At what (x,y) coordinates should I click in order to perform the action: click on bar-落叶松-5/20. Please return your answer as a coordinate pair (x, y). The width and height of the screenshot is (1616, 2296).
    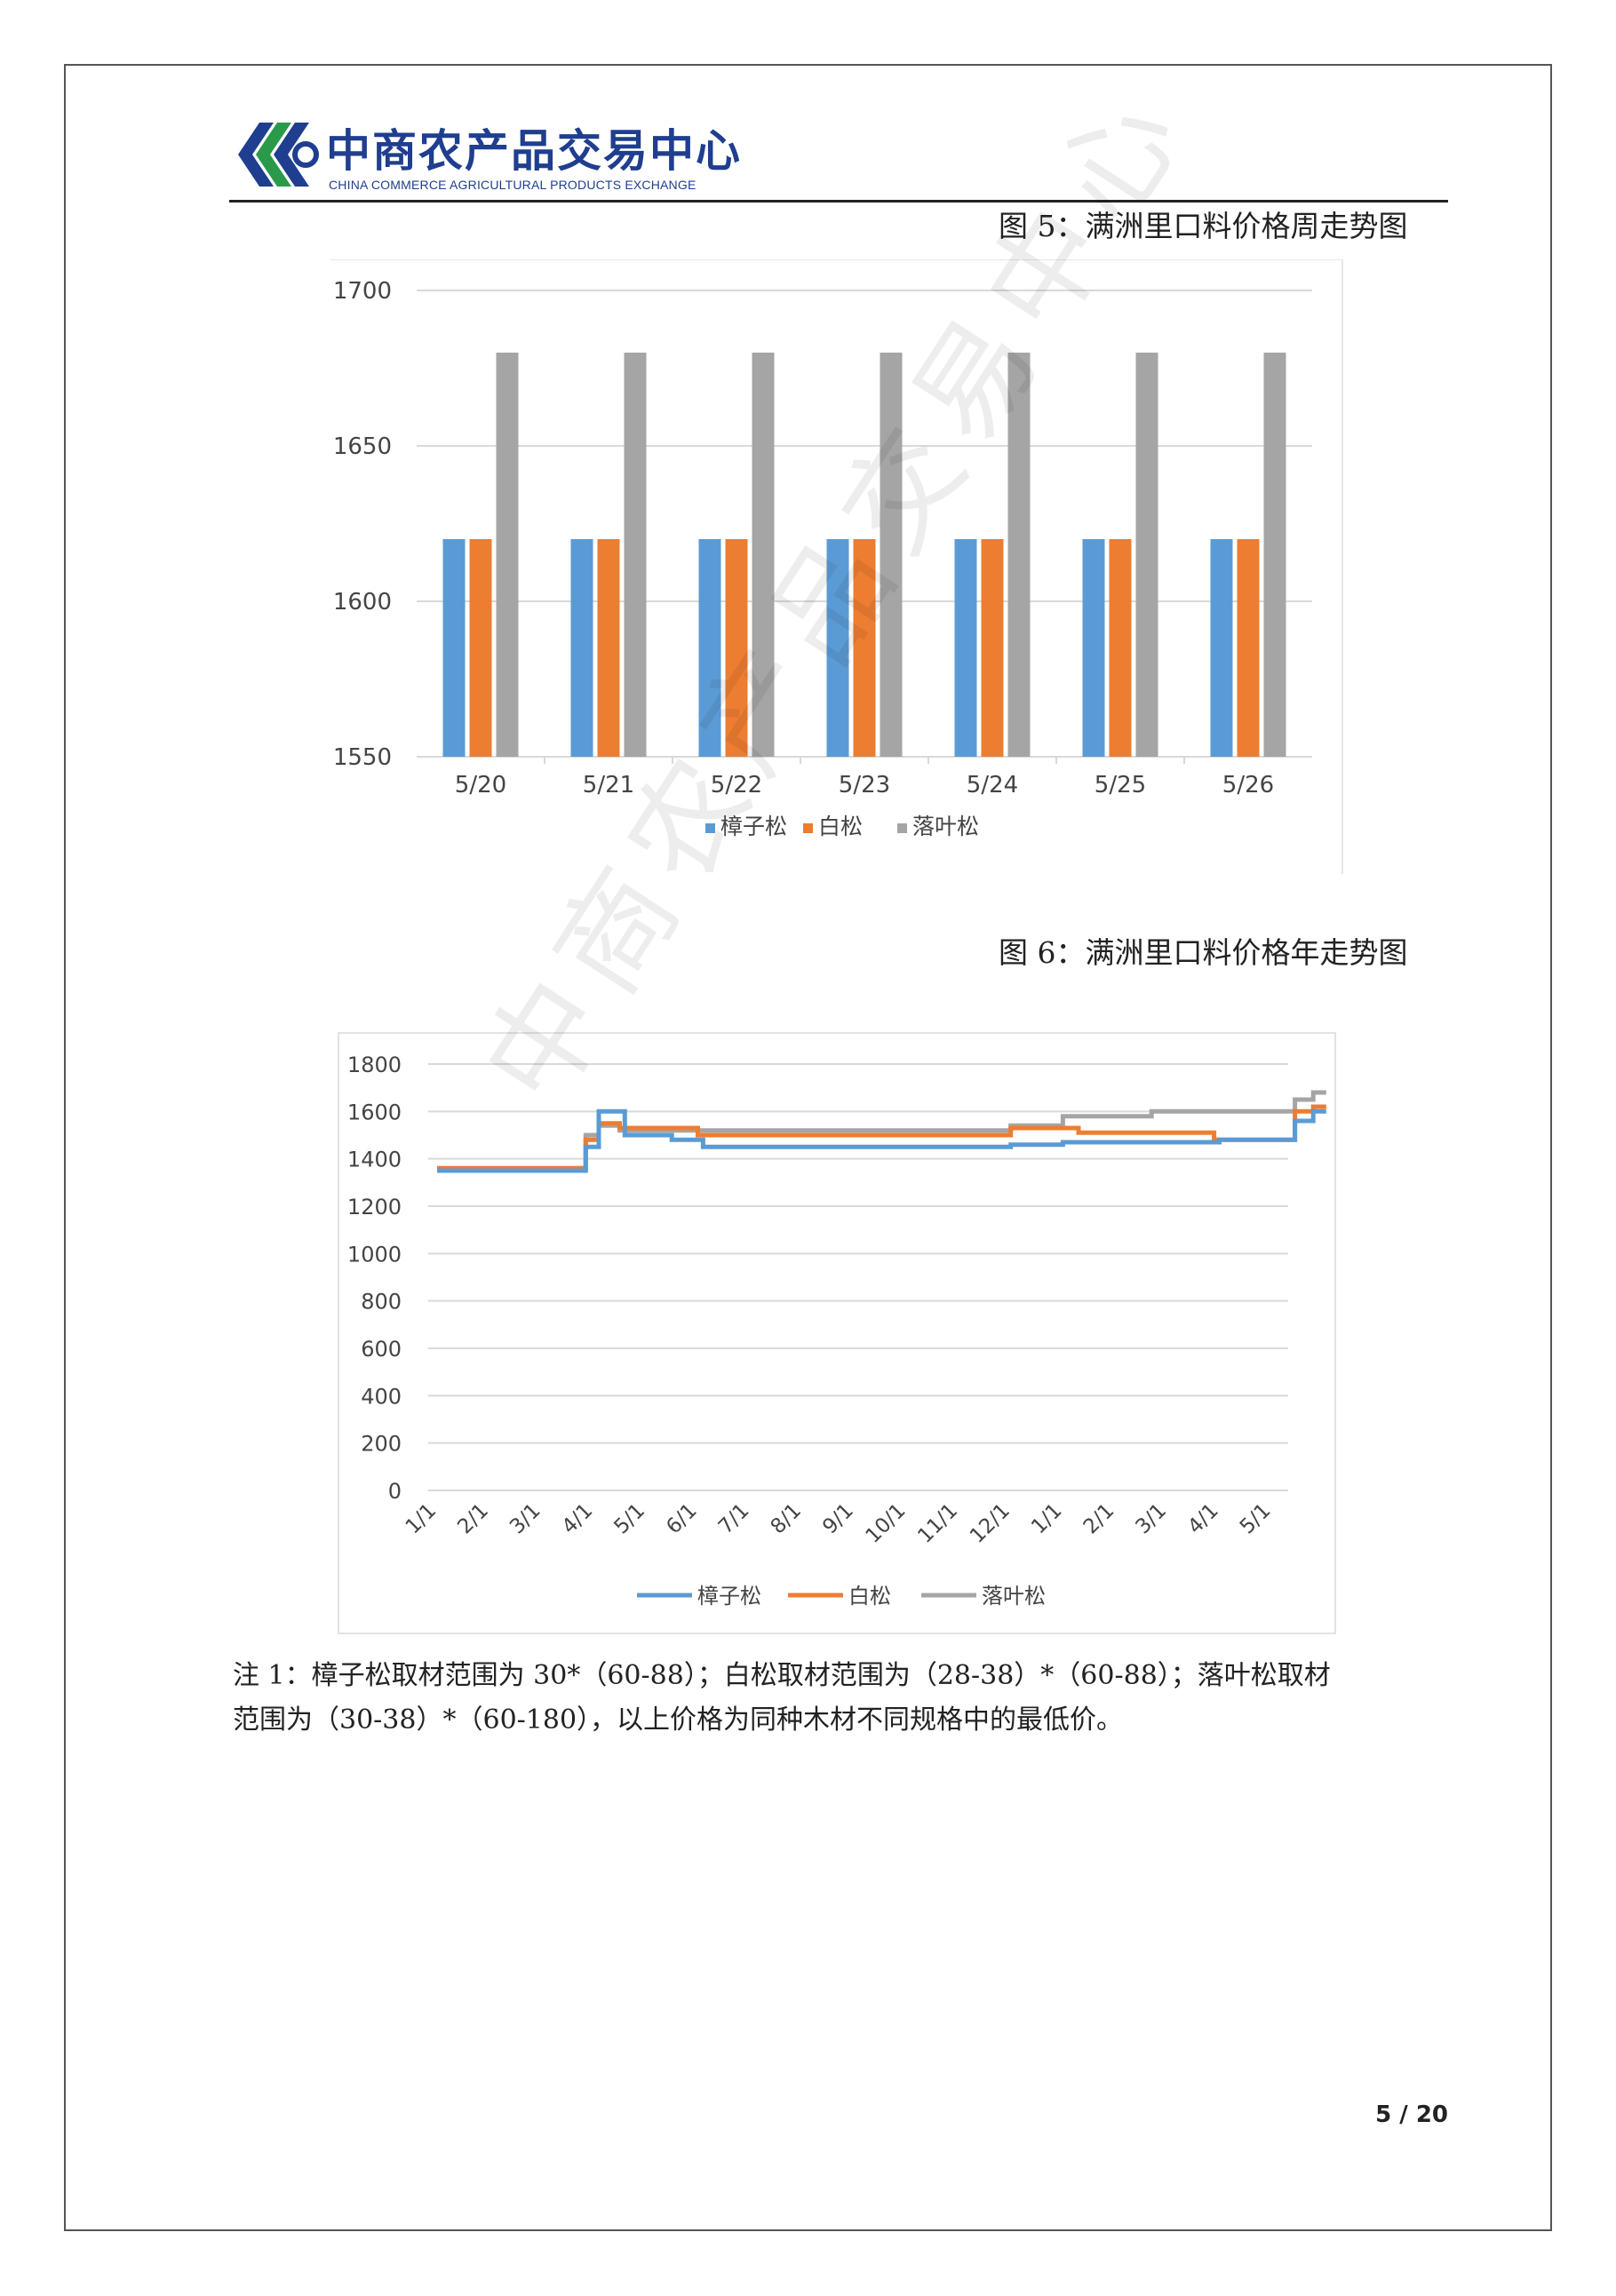
    Looking at the image, I should click on (507, 555).